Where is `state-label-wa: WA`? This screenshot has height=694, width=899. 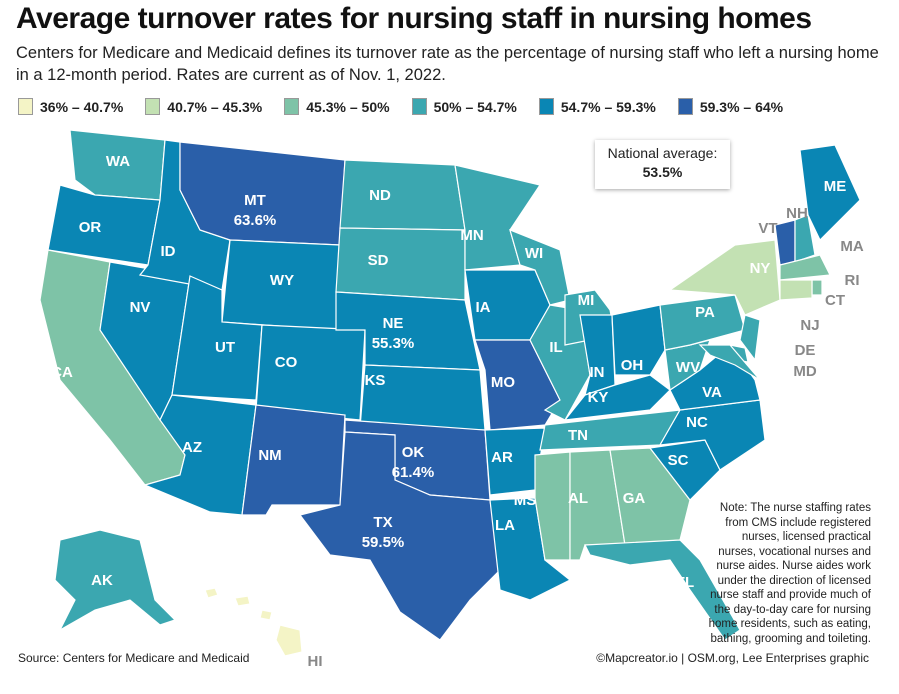
state-label-wa: WA is located at coordinates (118, 161).